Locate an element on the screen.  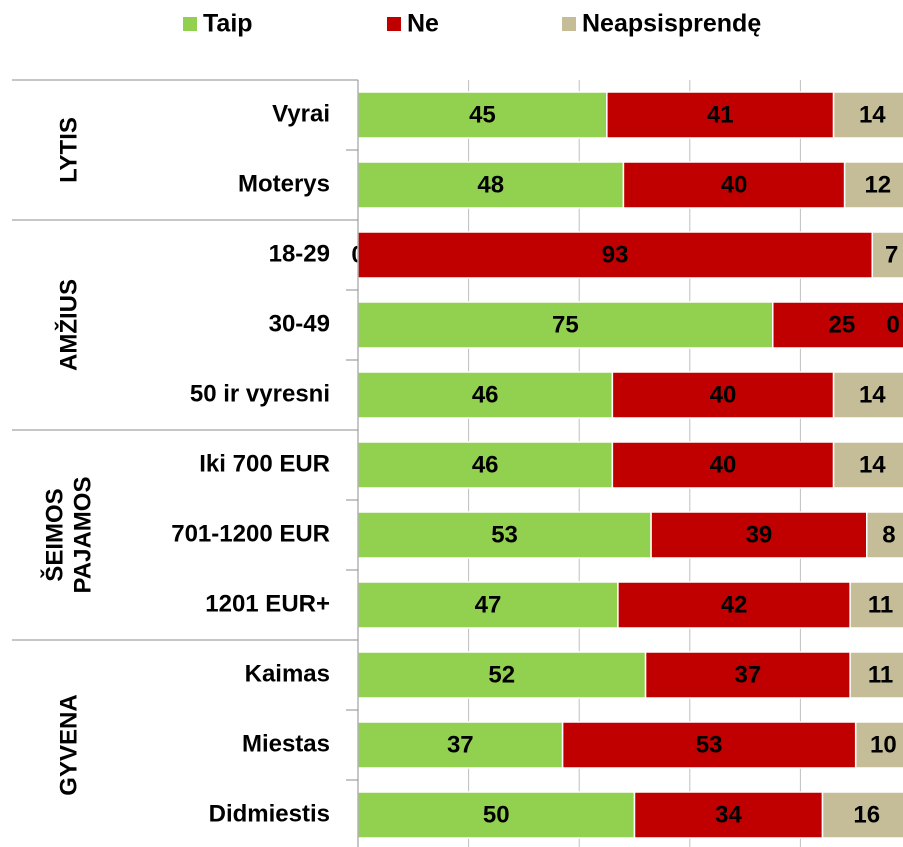
data-label: 48 is located at coordinates (490, 184).